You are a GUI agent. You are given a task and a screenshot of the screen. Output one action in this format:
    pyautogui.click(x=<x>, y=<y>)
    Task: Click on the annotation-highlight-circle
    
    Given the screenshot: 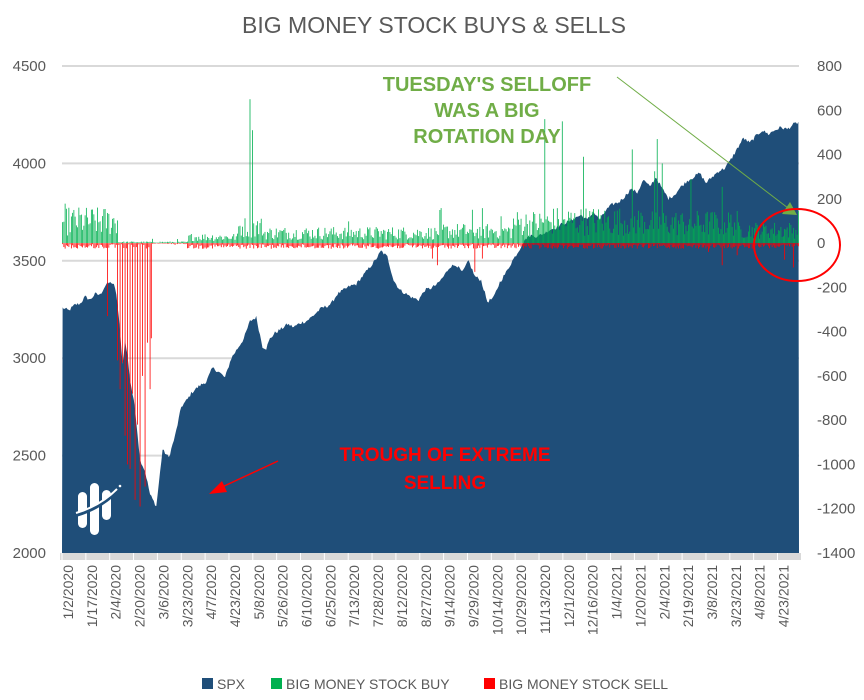 What is the action you would take?
    pyautogui.click(x=797, y=245)
    